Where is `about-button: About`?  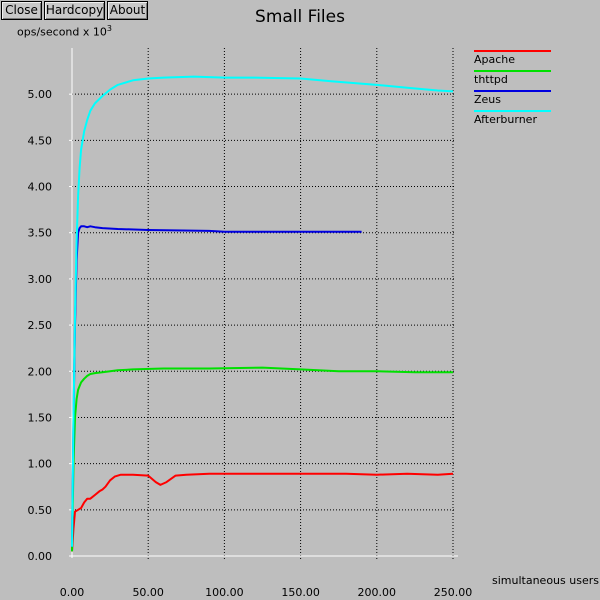
about-button: About is located at coordinates (127, 10).